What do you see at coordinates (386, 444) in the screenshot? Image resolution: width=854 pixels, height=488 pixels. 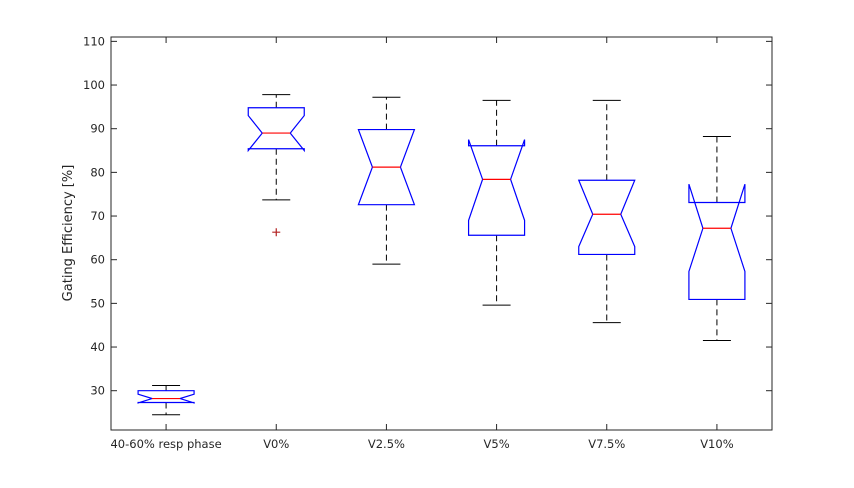 I see `x-tick-label: V2.5%` at bounding box center [386, 444].